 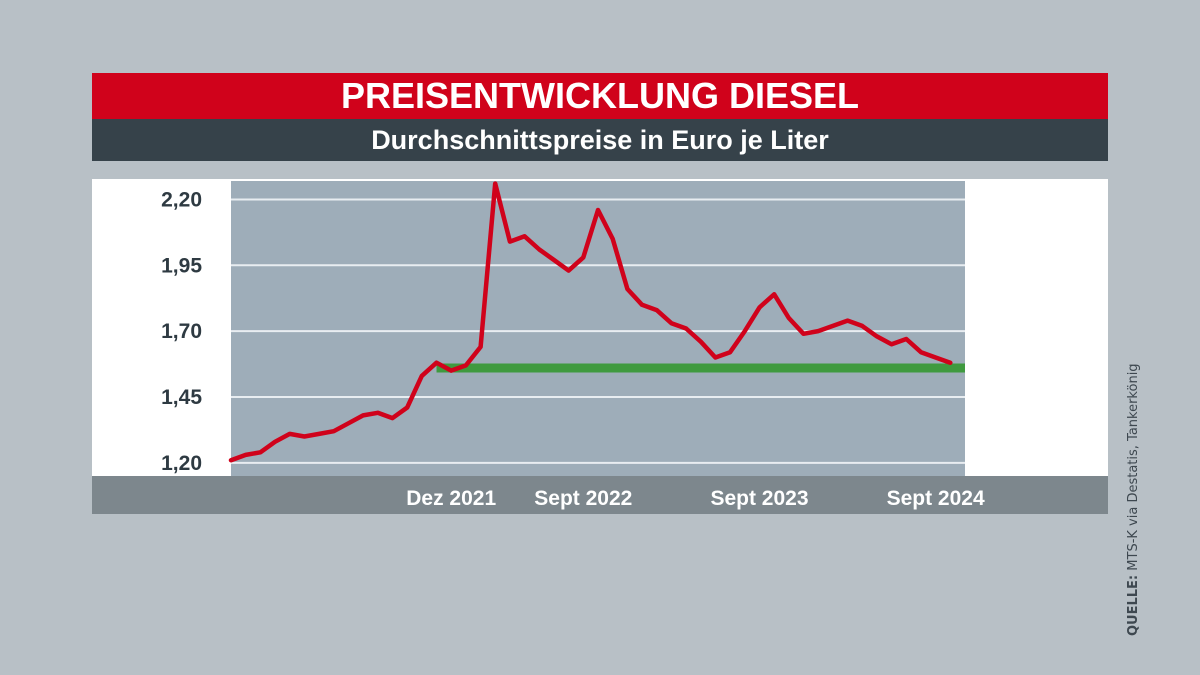 I want to click on y-tick-label: 1,70, so click(x=181, y=331).